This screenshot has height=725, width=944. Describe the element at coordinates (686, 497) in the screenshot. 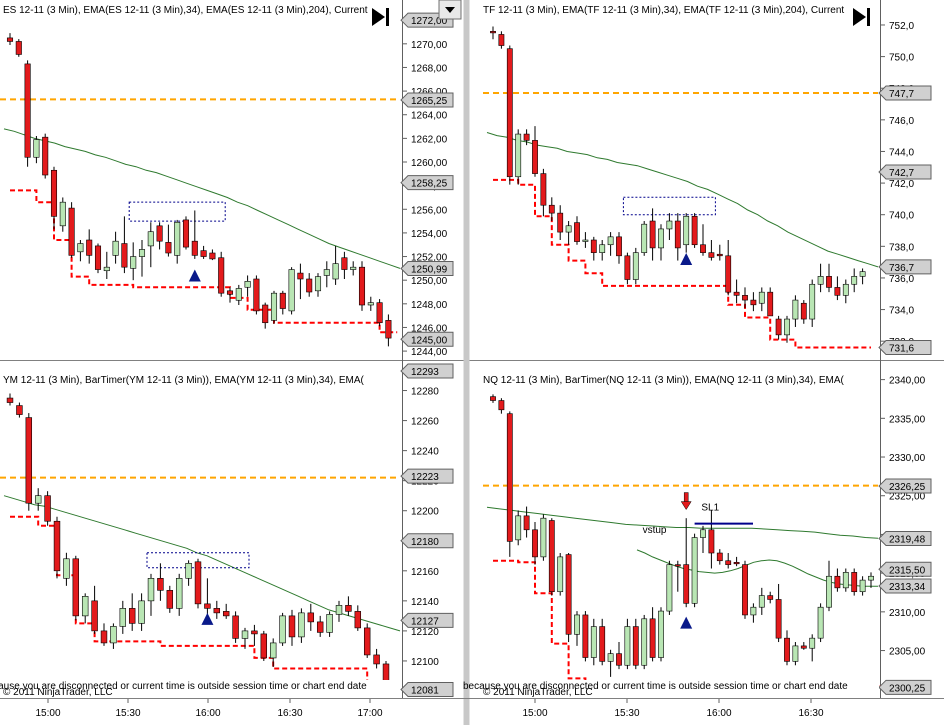

I see `down-arrow-icon` at that location.